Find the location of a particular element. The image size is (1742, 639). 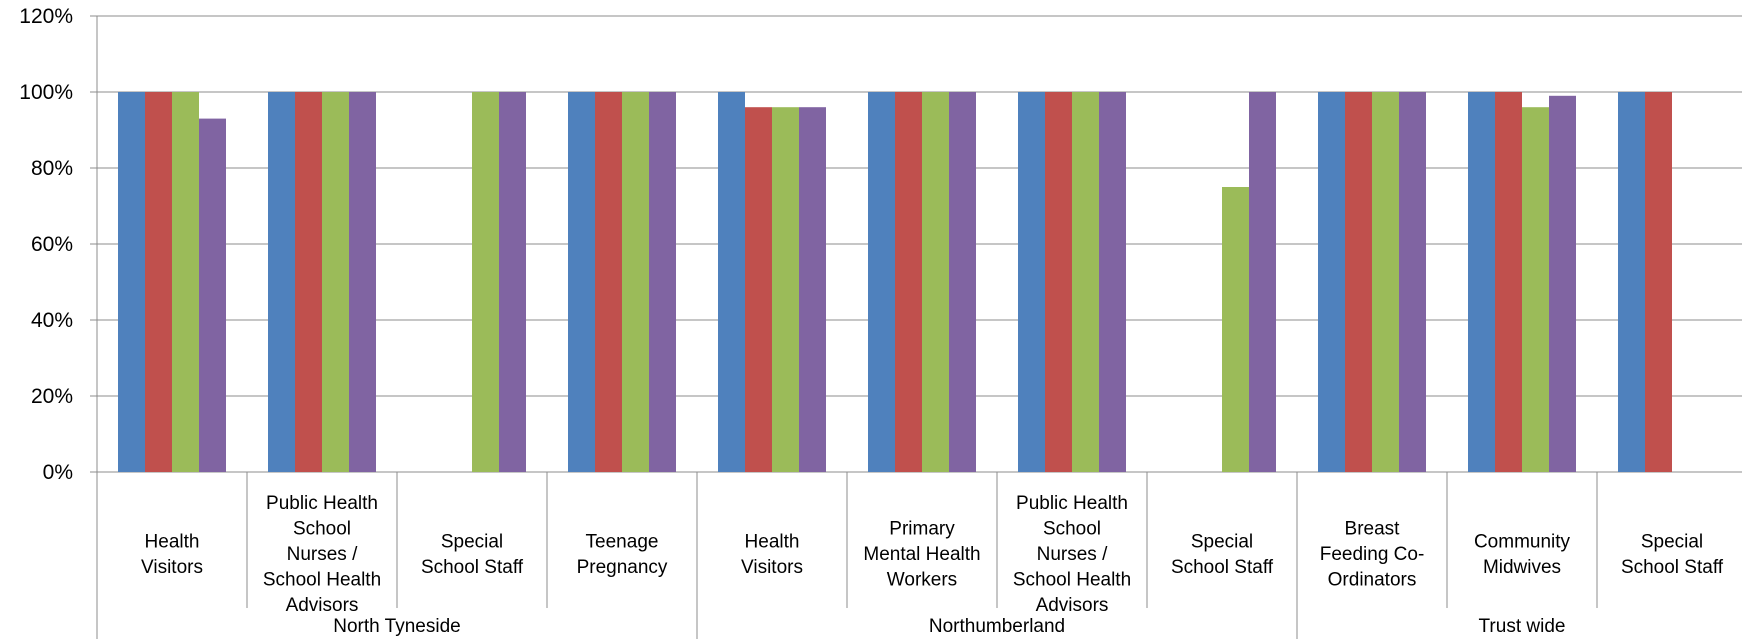

category-label-line: Community is located at coordinates (1522, 541).